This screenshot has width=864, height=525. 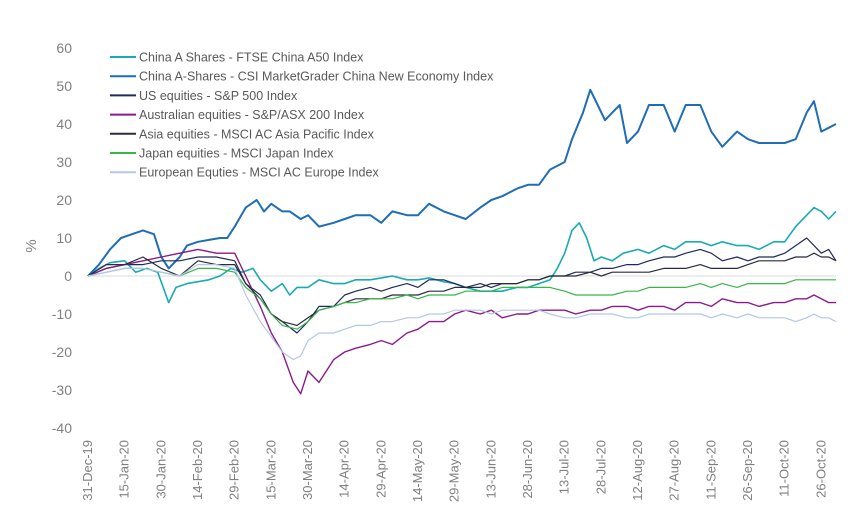 I want to click on x-tick-label: 11-Oct-20, so click(x=784, y=468).